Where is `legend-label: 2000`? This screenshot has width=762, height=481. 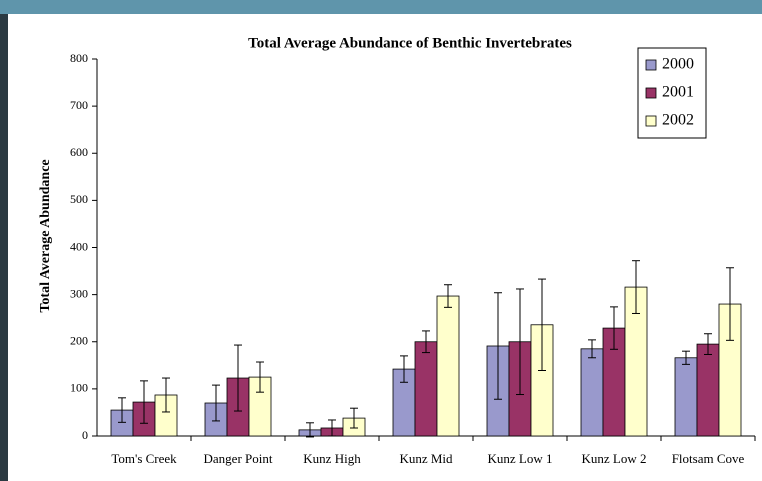
legend-label: 2000 is located at coordinates (678, 64).